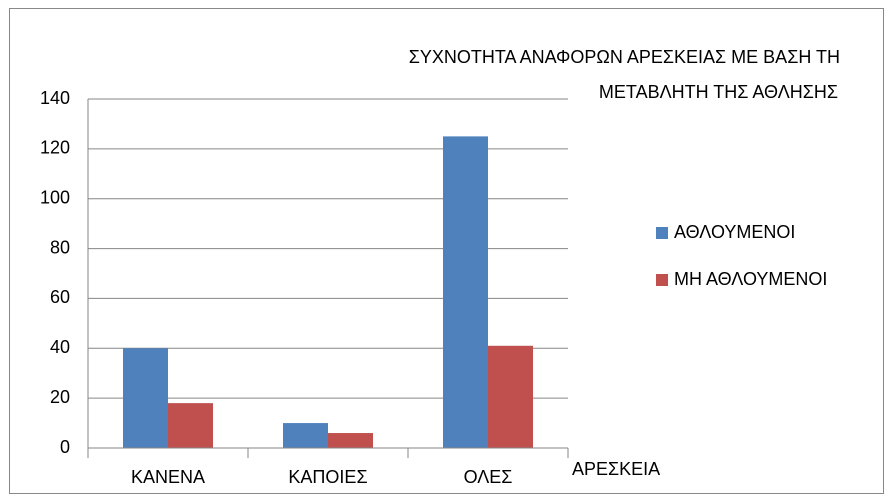 The width and height of the screenshot is (893, 502). Describe the element at coordinates (55, 98) in the screenshot. I see `y-tick-label: 140` at that location.